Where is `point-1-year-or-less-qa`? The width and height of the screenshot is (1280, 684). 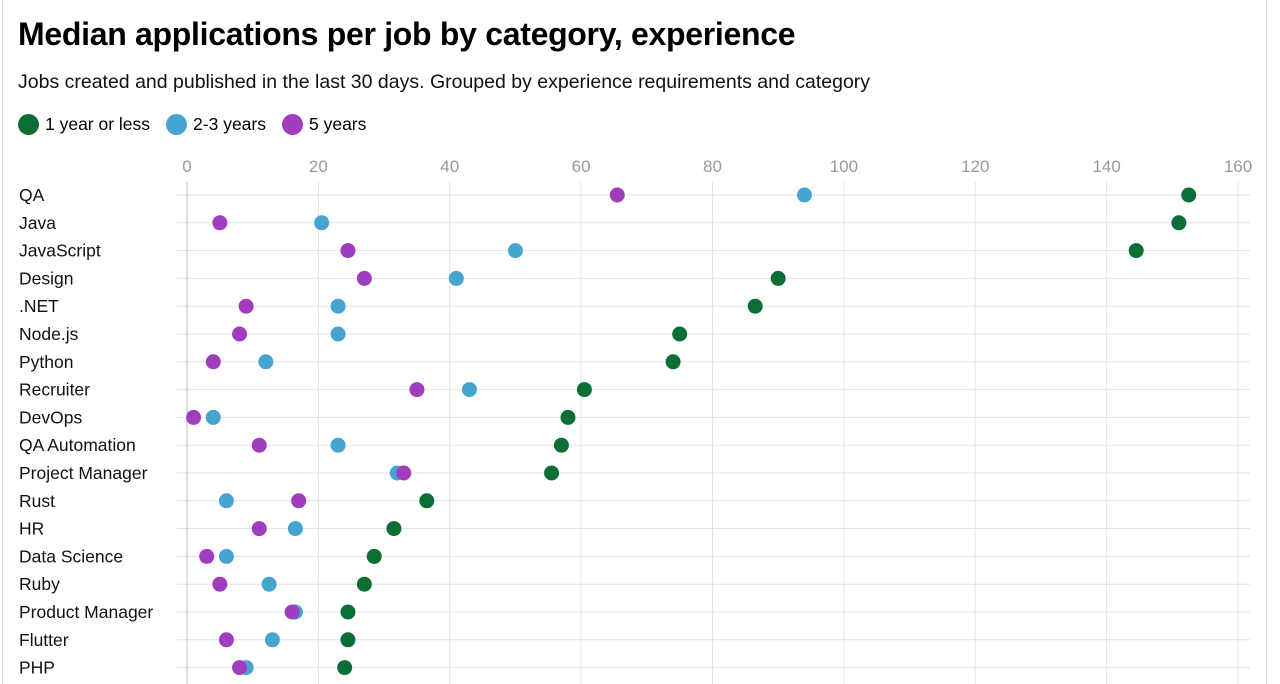 point-1-year-or-less-qa is located at coordinates (1189, 195).